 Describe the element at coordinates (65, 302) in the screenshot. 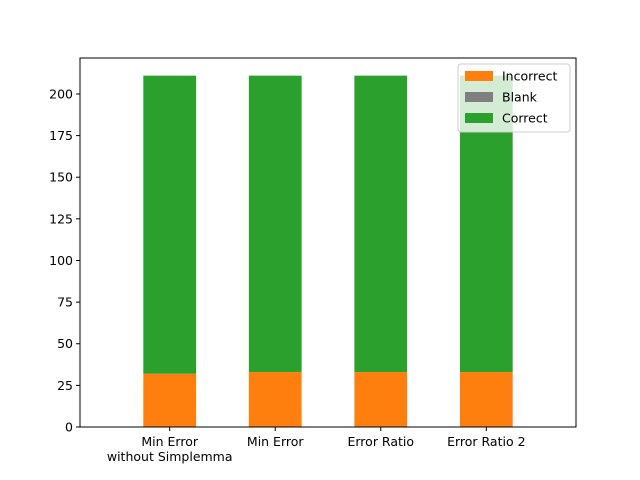

I see `y-tick-label: 75` at that location.